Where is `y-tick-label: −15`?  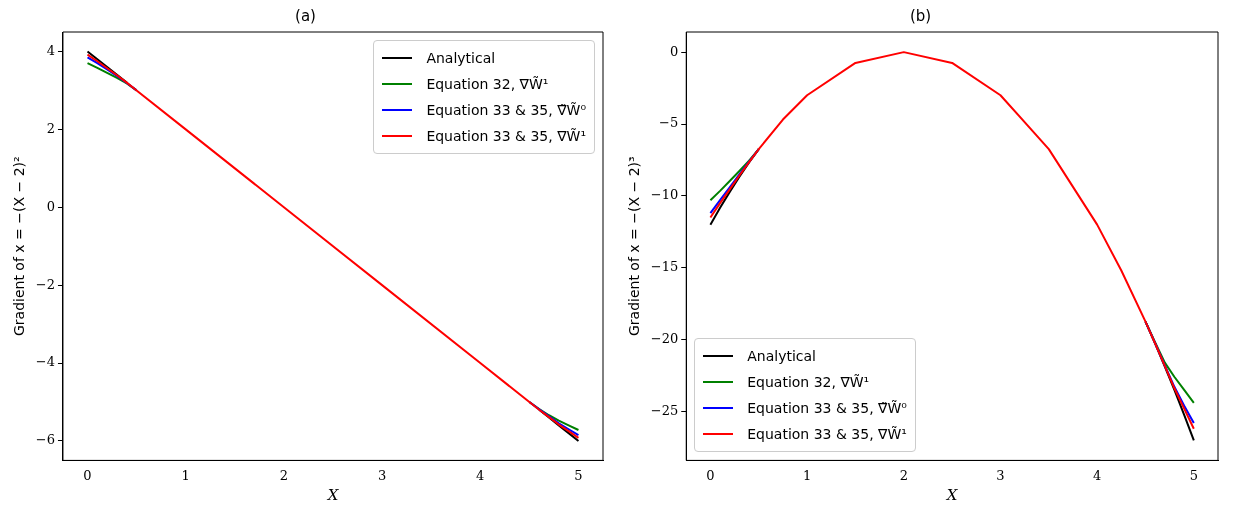 y-tick-label: −15 is located at coordinates (664, 267).